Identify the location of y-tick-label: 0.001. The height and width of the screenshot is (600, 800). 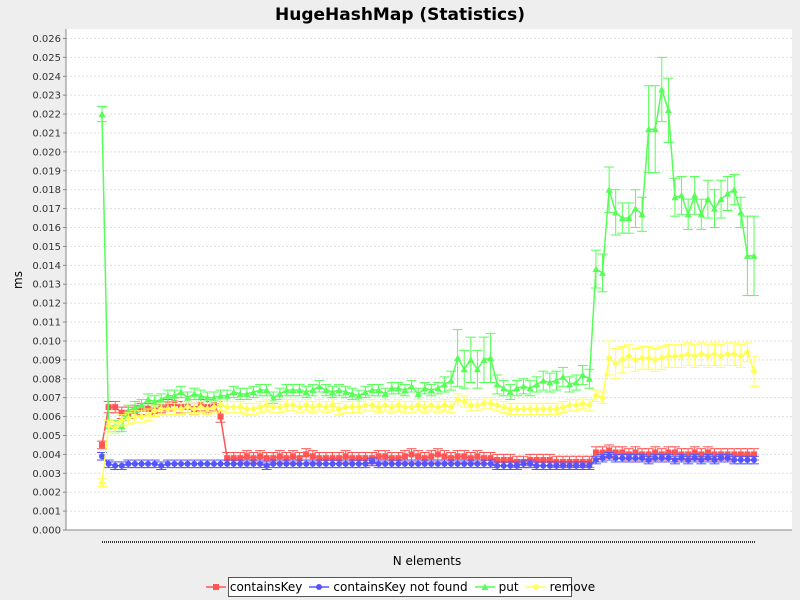
(46, 512).